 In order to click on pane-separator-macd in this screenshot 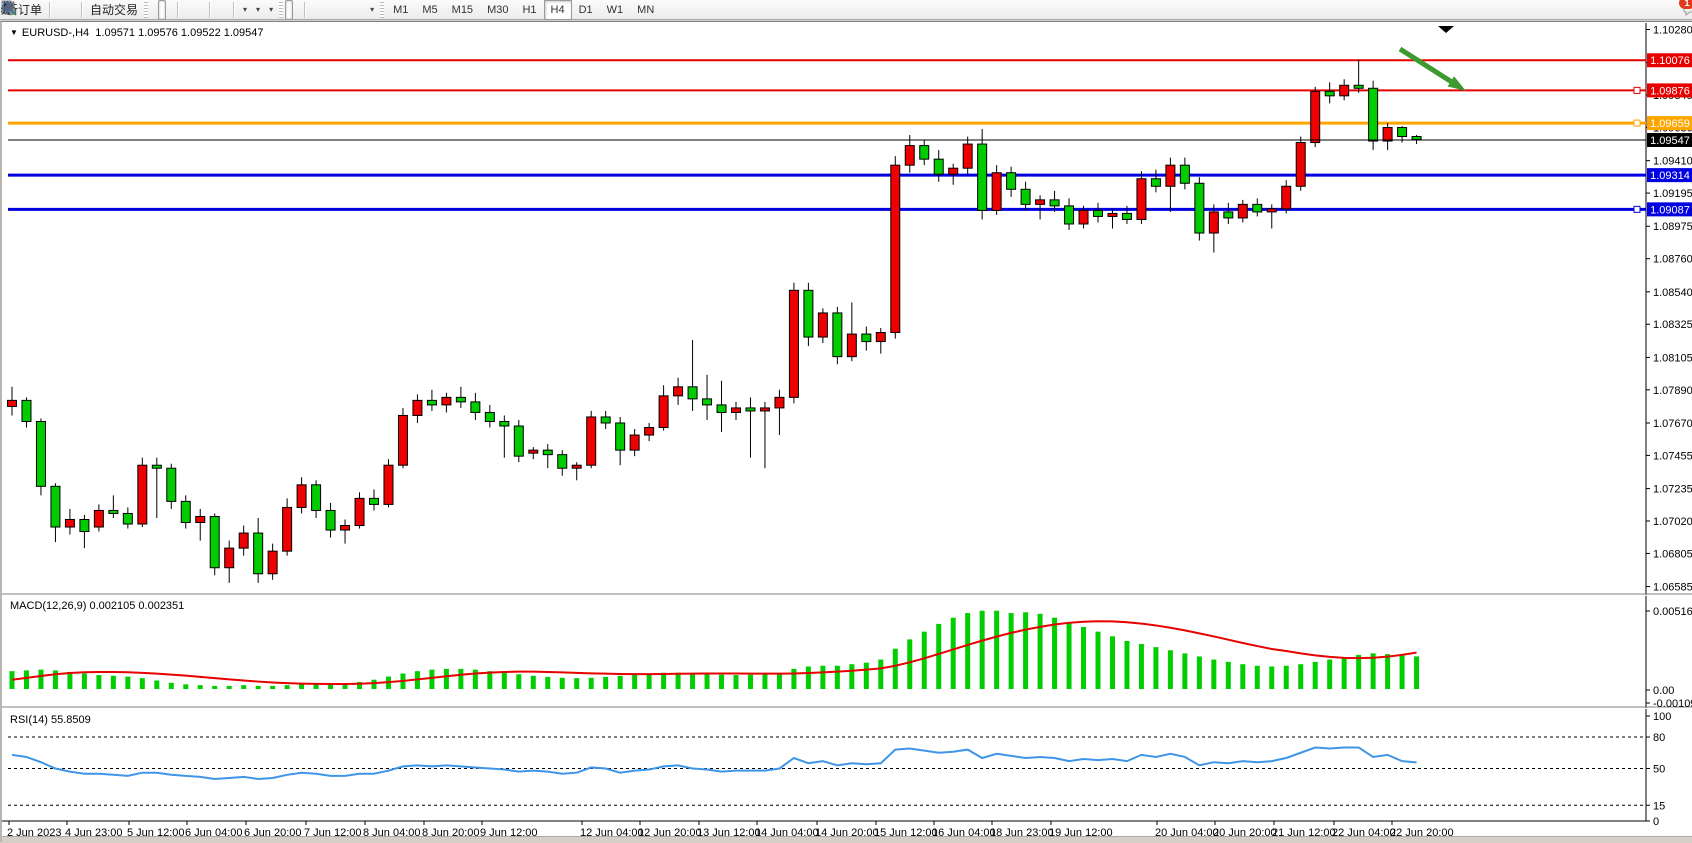, I will do `click(847, 595)`.